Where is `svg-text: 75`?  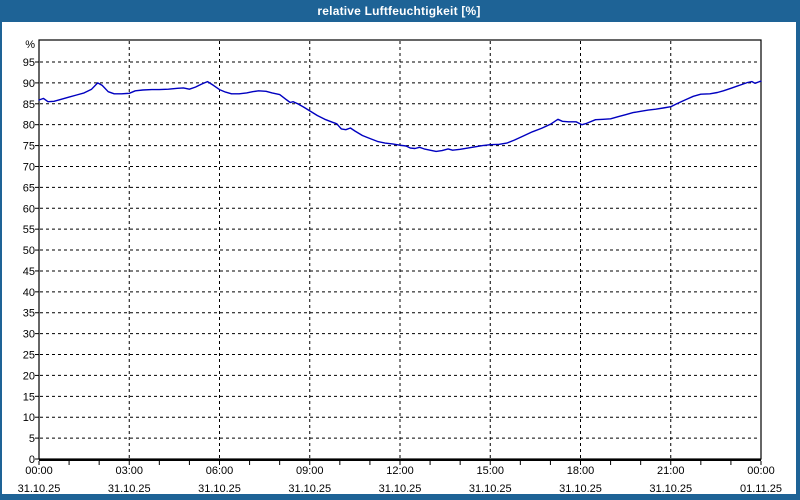 svg-text: 75 is located at coordinates (29, 147).